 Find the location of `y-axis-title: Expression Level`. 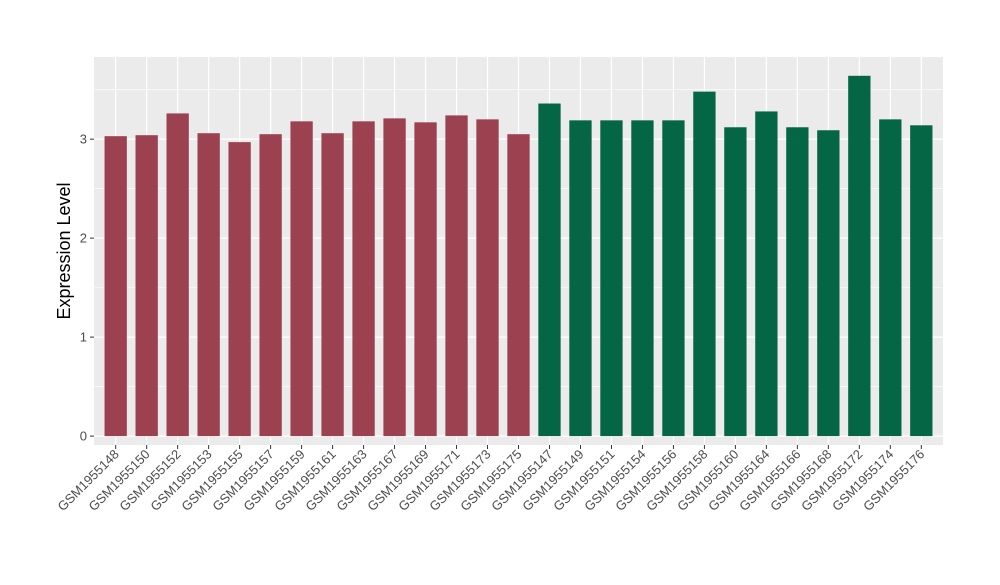

y-axis-title: Expression Level is located at coordinates (64, 250).